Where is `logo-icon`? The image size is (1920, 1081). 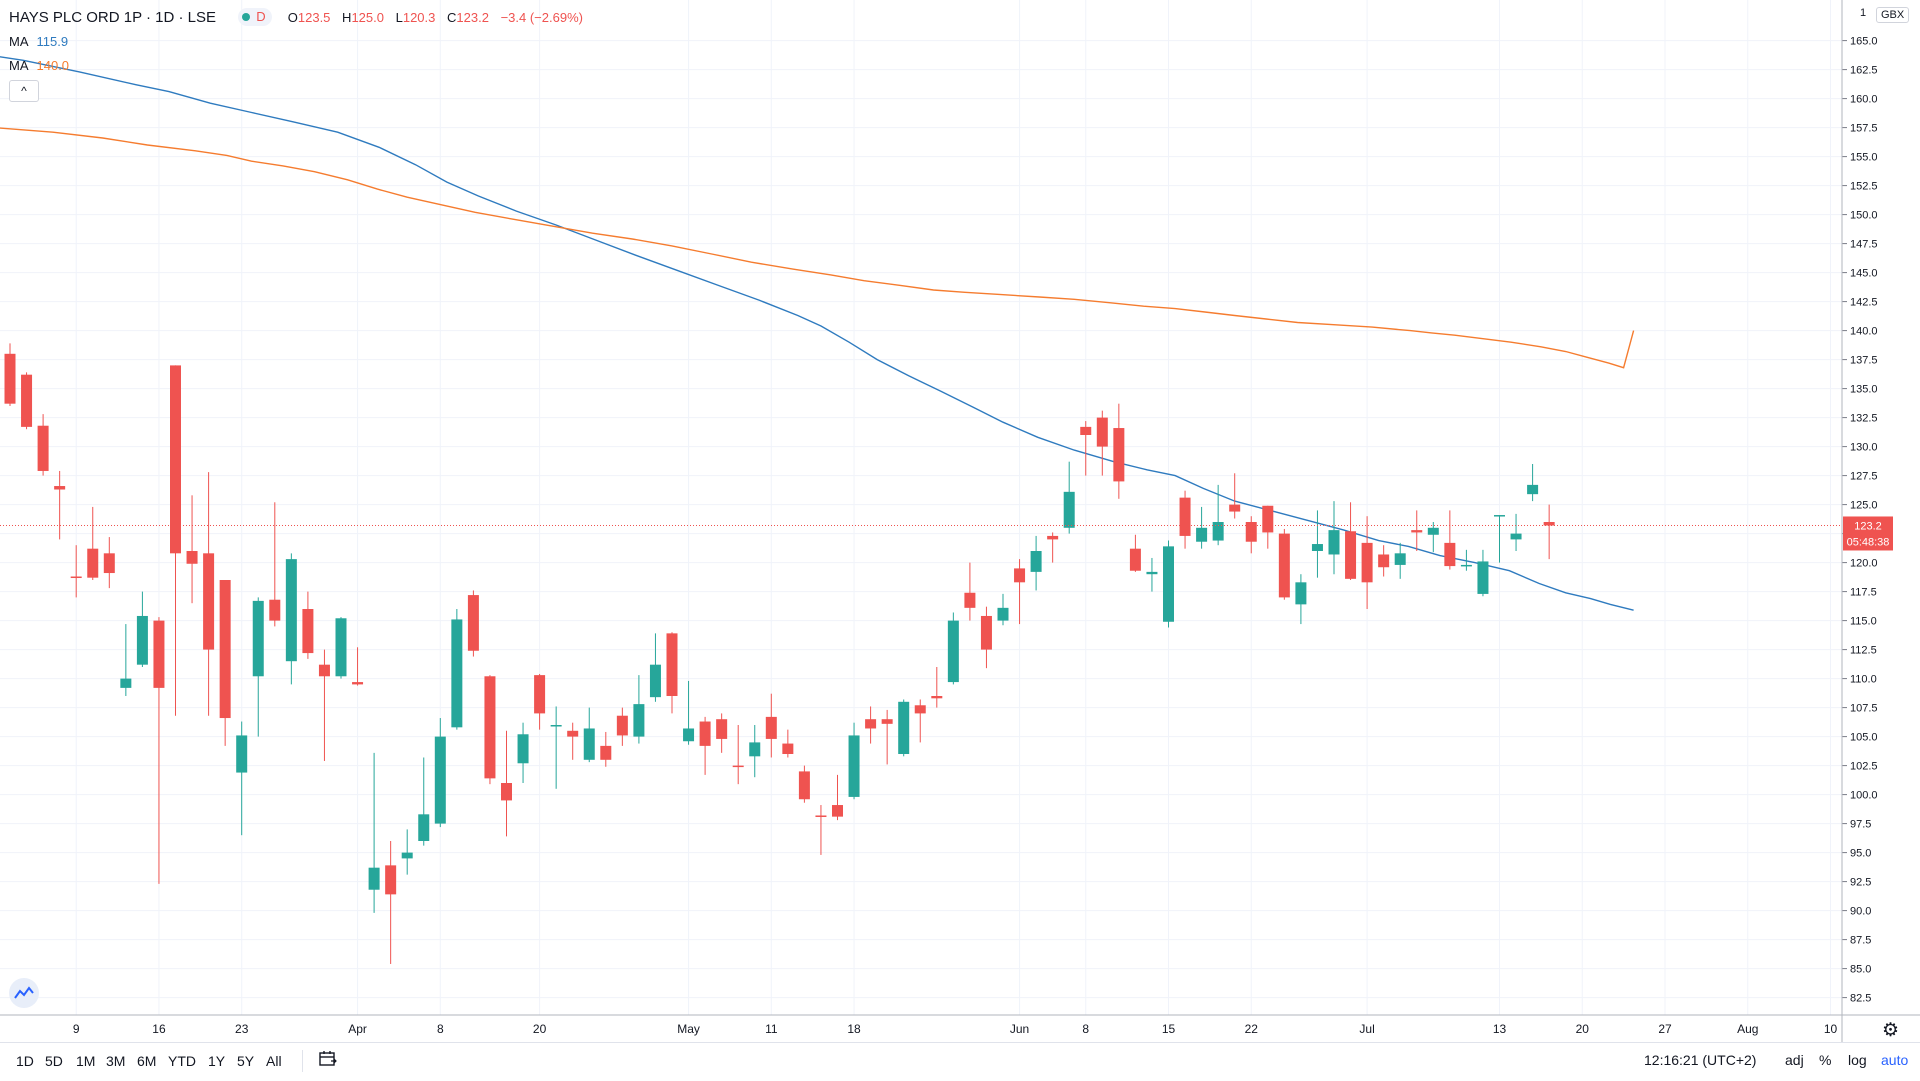
logo-icon is located at coordinates (24, 992).